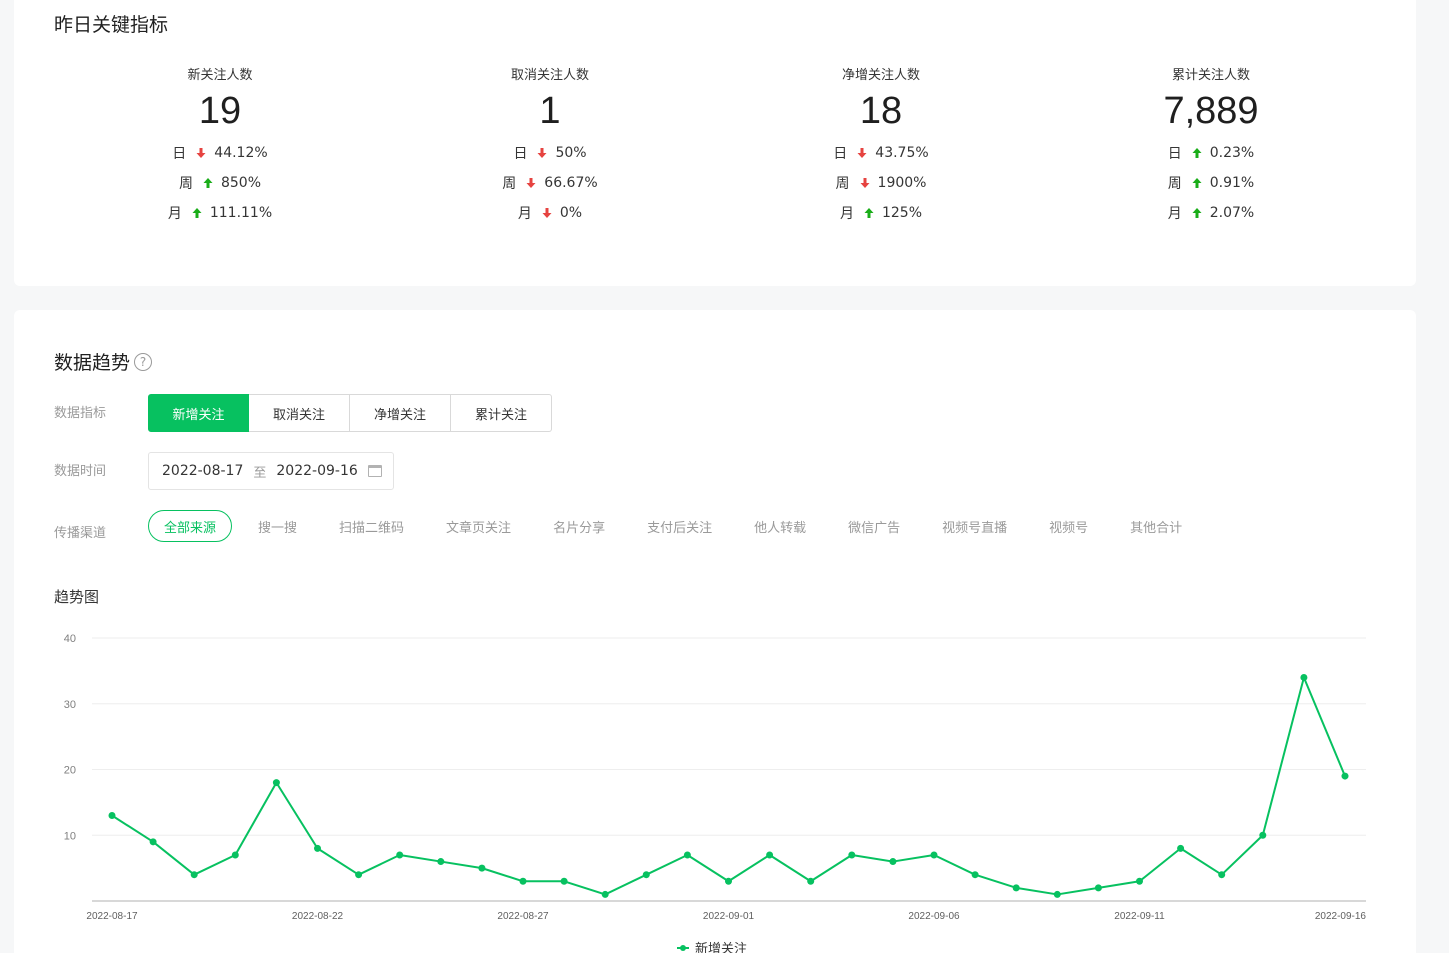  I want to click on calendar-icon, so click(375, 471).